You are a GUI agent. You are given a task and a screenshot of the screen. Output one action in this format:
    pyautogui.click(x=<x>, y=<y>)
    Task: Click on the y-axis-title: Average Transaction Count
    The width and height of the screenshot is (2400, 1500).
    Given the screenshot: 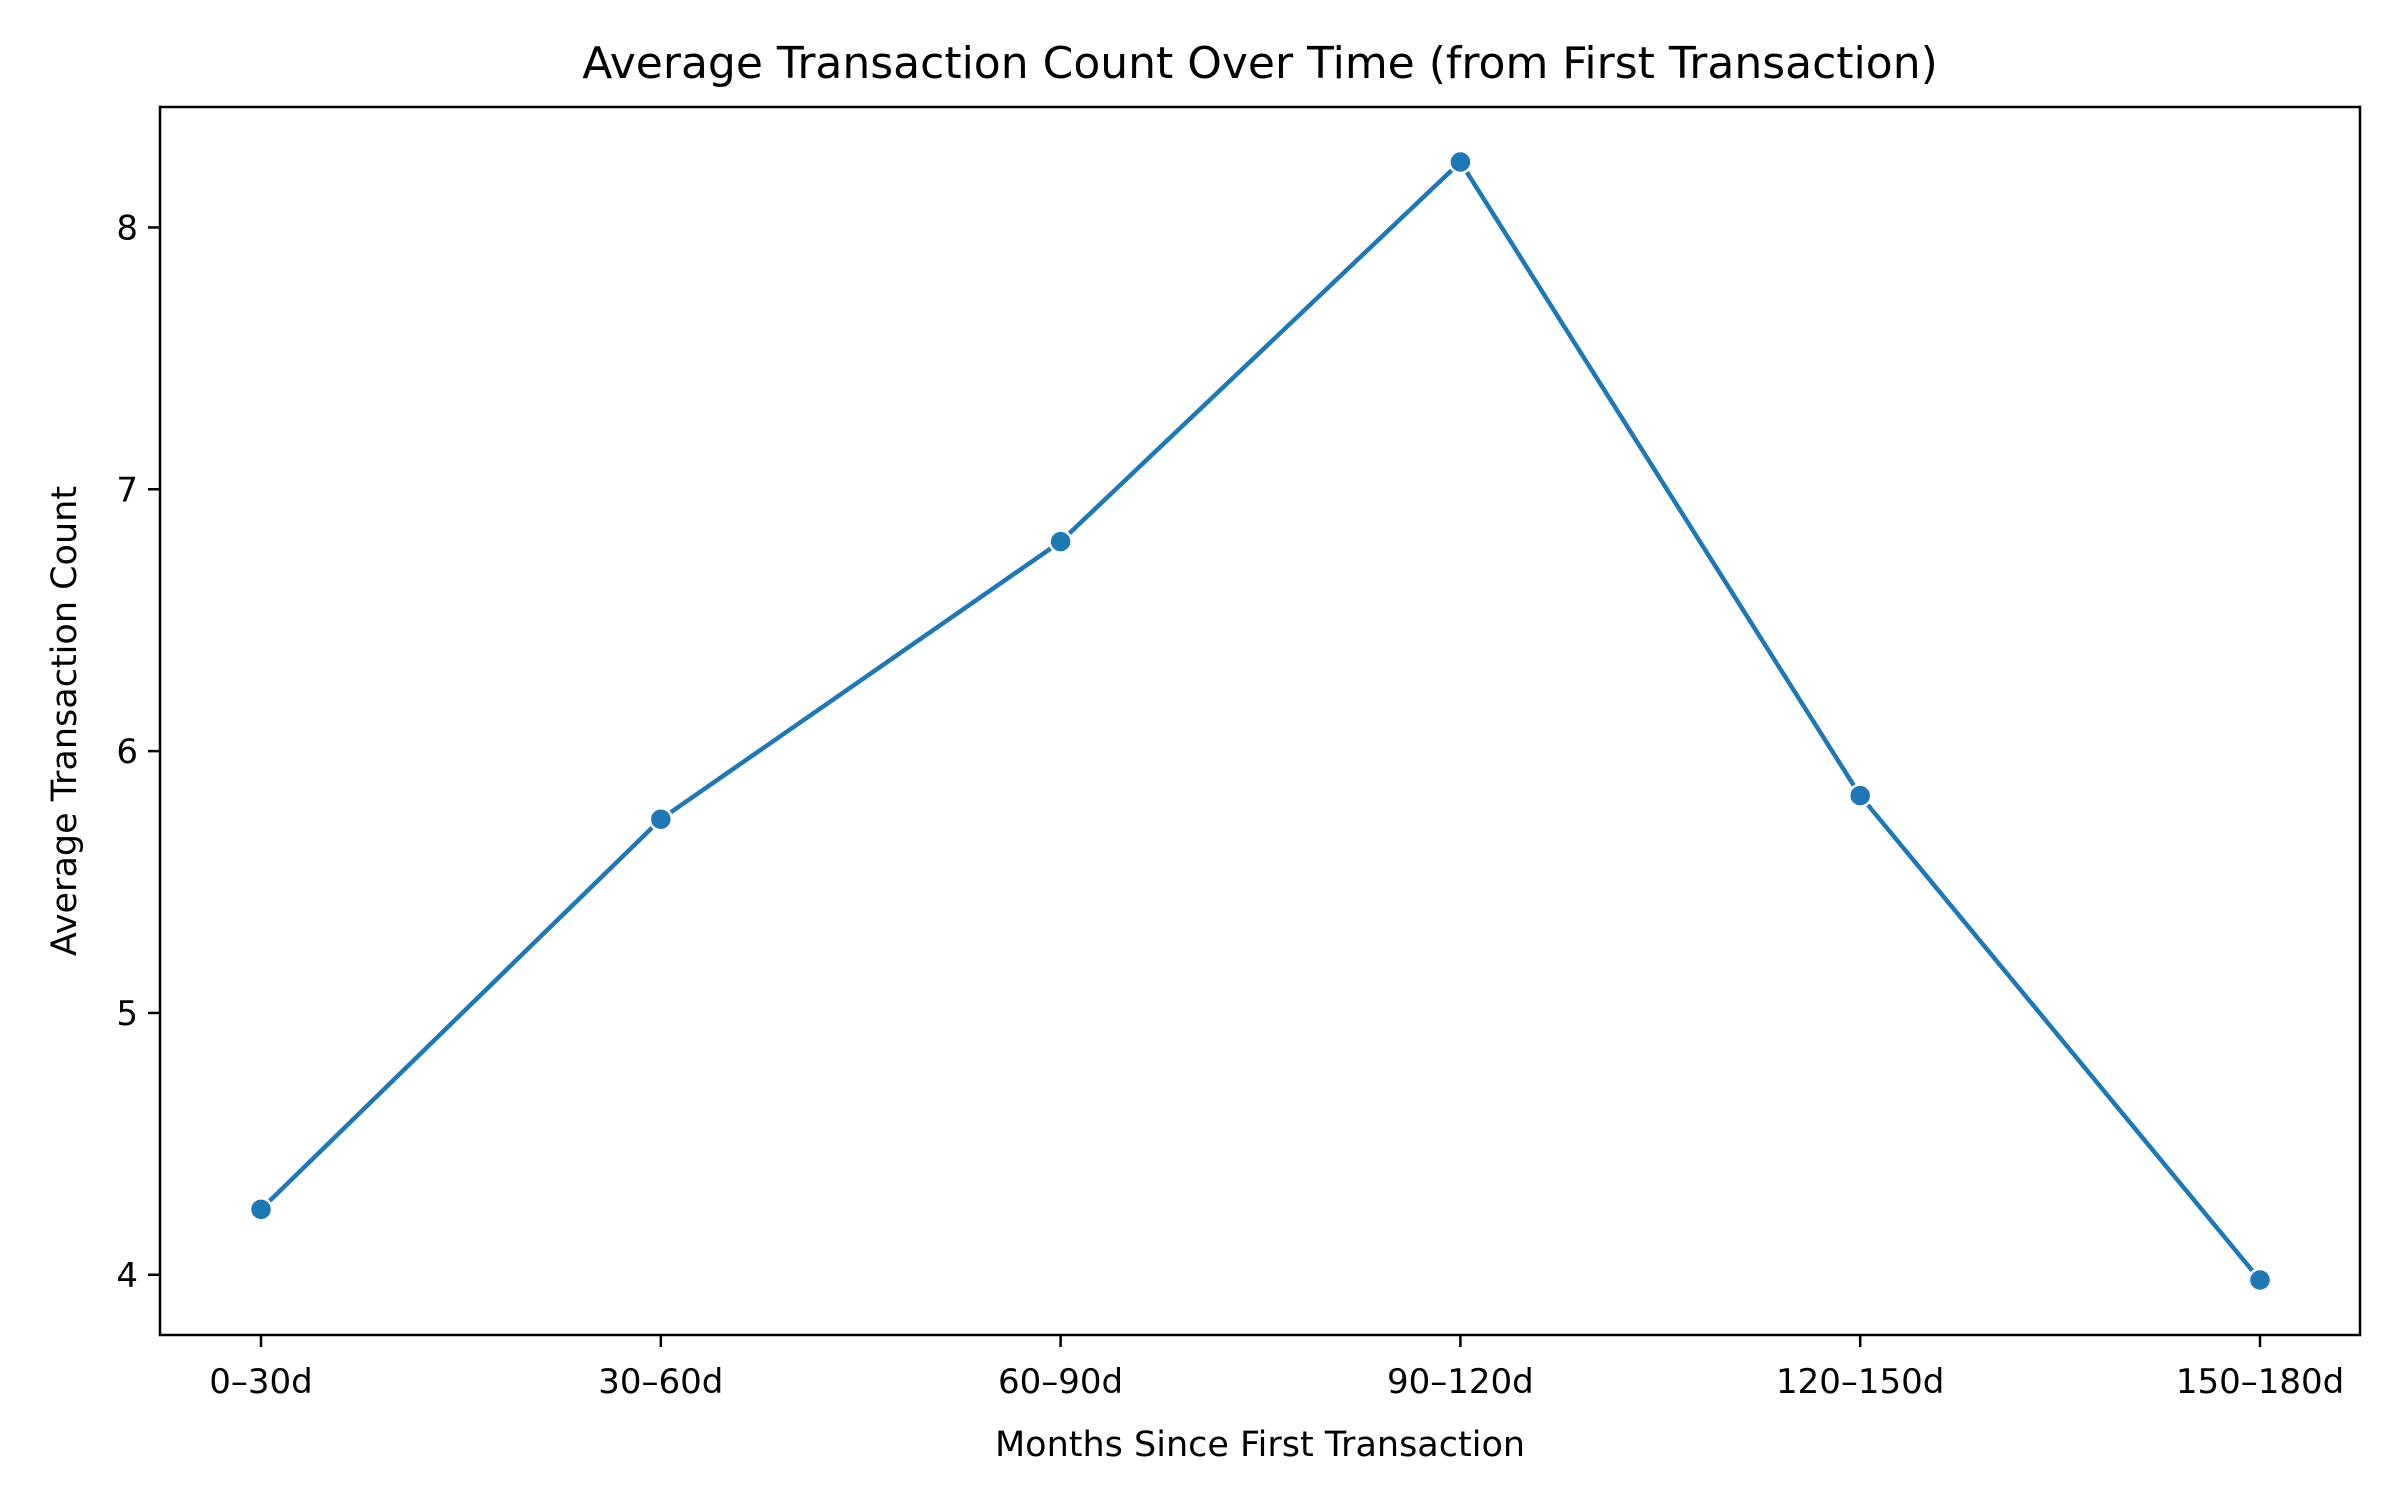 What is the action you would take?
    pyautogui.click(x=65, y=721)
    